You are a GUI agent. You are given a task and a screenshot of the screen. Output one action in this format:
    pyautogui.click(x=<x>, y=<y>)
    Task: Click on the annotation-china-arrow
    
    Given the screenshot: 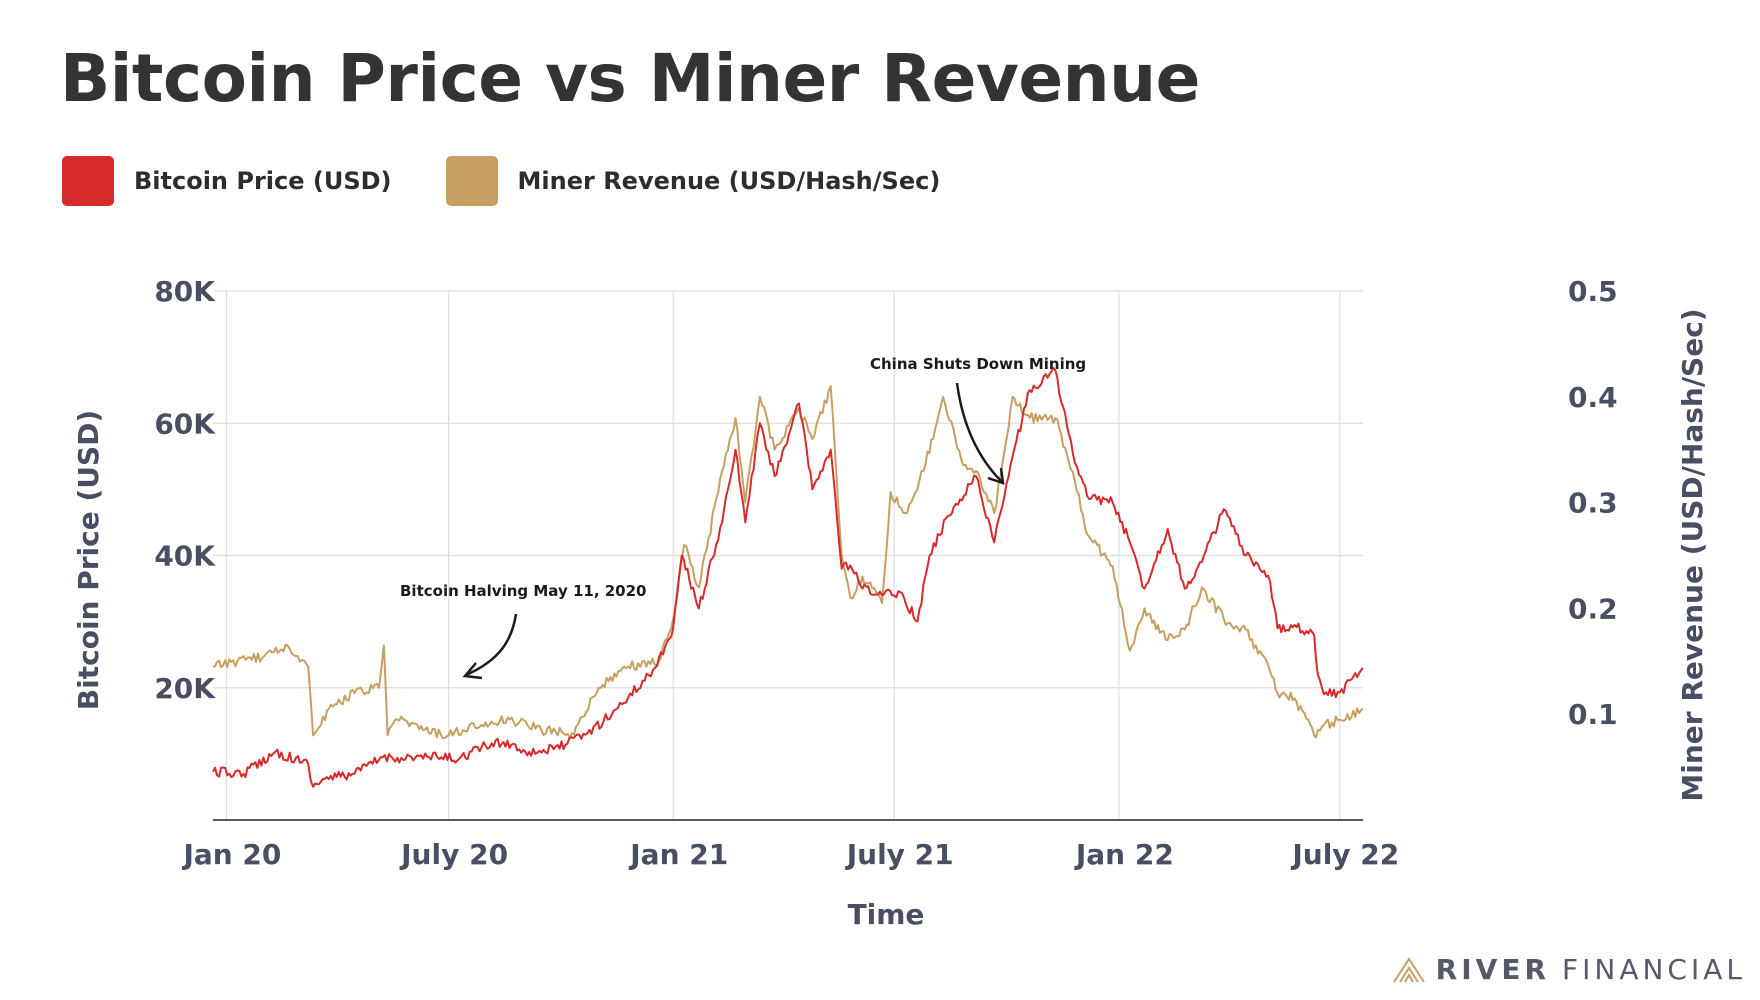 What is the action you would take?
    pyautogui.click(x=979, y=432)
    